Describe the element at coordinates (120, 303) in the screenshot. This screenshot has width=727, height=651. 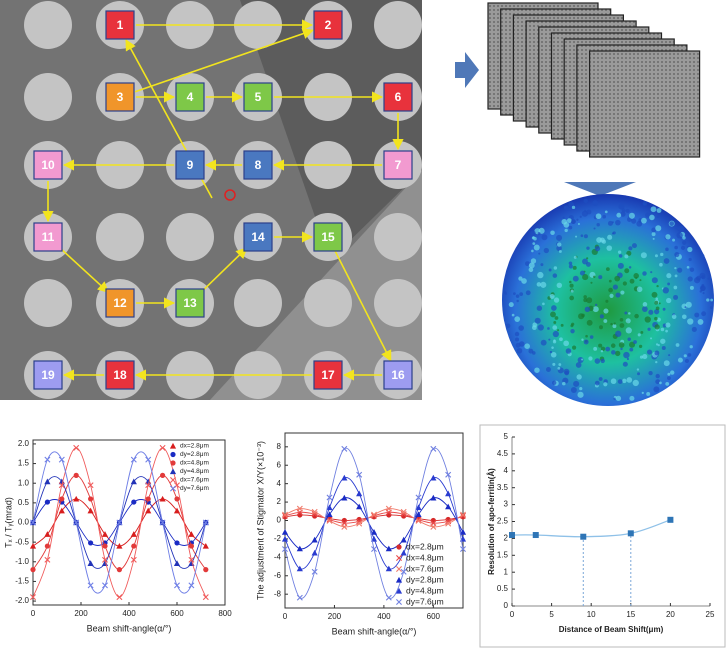
I see `node-label: 12` at that location.